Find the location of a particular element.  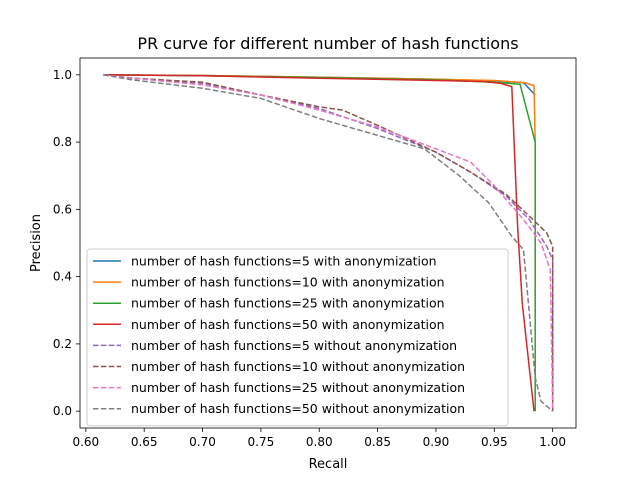

y-tick-label: 0.4 is located at coordinates (62, 277).